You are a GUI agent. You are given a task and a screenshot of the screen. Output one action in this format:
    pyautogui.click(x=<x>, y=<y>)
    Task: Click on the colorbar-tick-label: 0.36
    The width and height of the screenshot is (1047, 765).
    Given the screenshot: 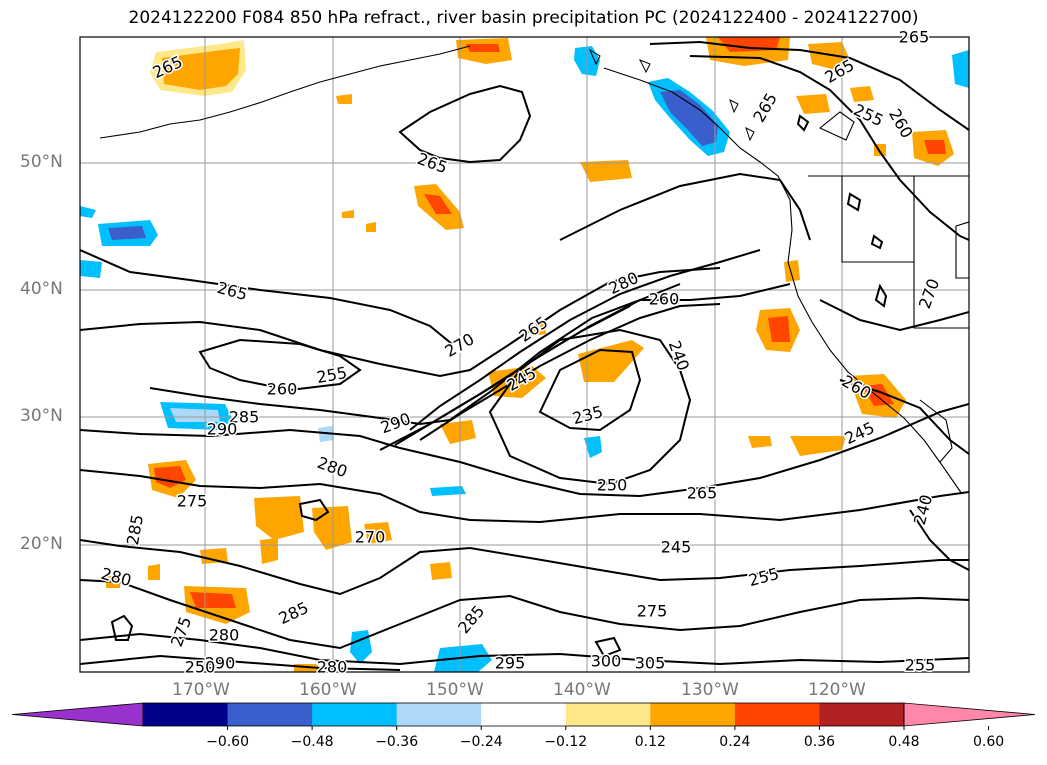 What is the action you would take?
    pyautogui.click(x=819, y=742)
    